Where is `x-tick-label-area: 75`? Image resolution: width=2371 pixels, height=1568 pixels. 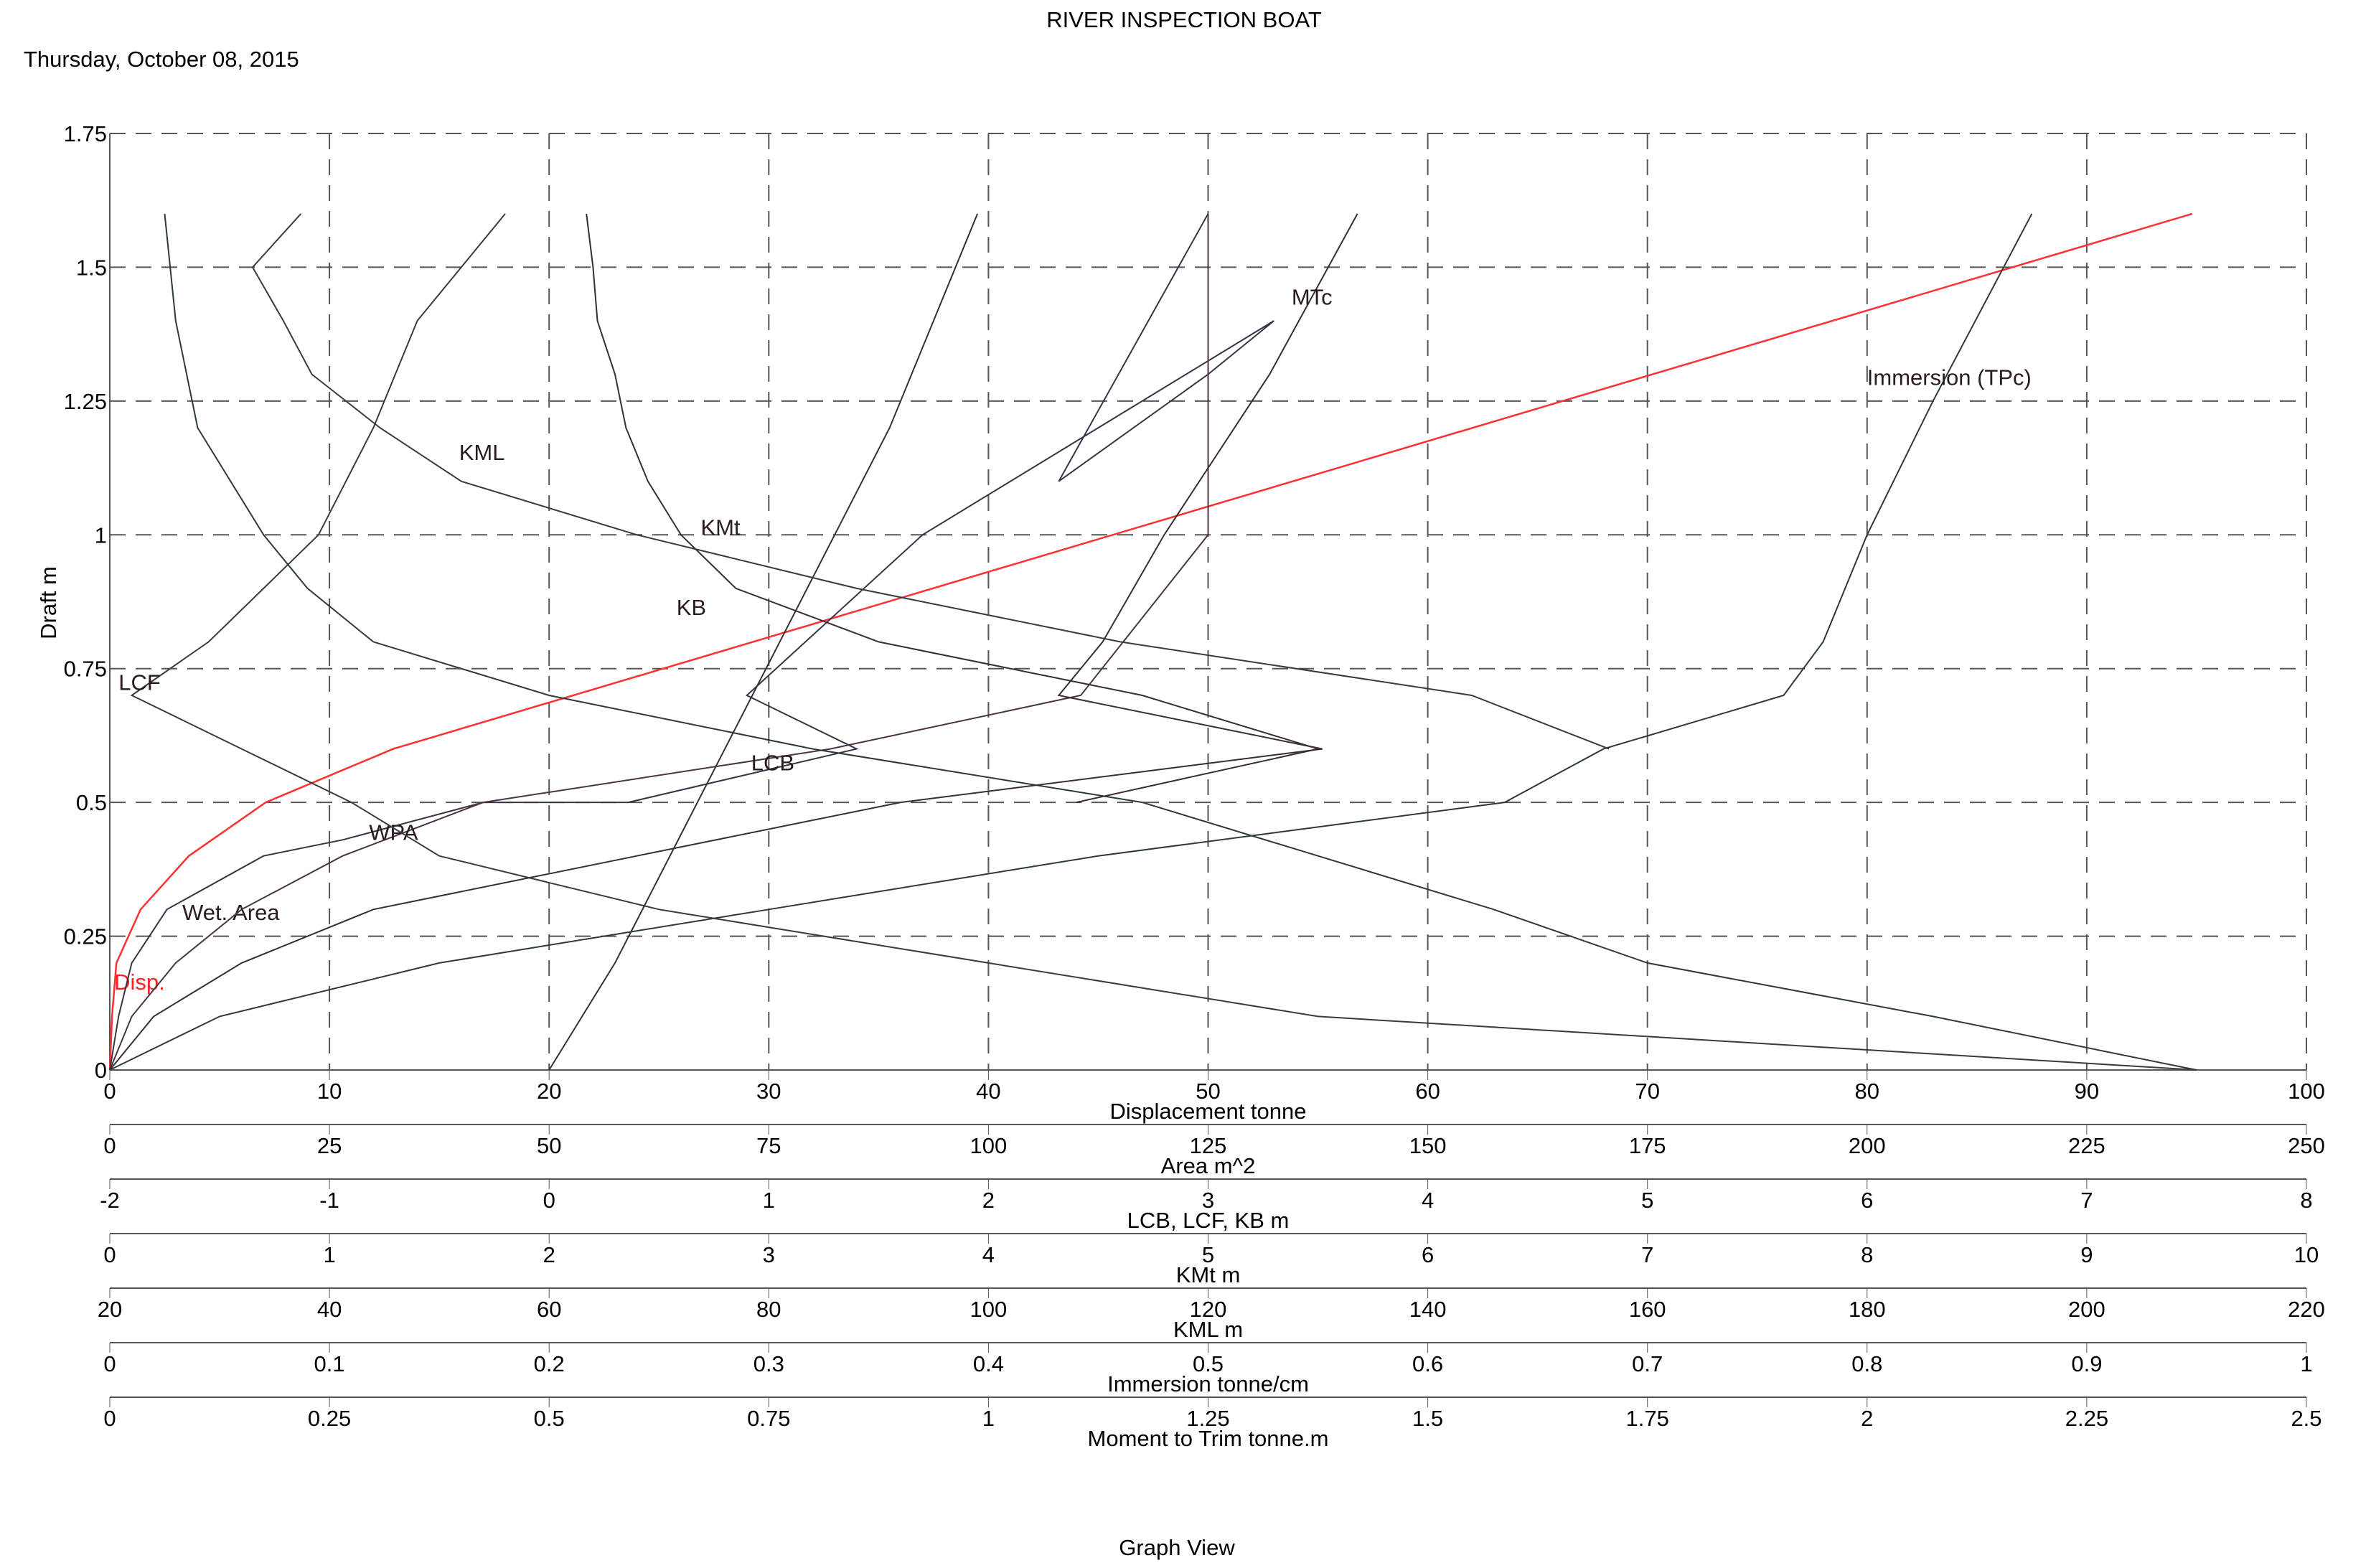
x-tick-label-area: 75 is located at coordinates (768, 1145).